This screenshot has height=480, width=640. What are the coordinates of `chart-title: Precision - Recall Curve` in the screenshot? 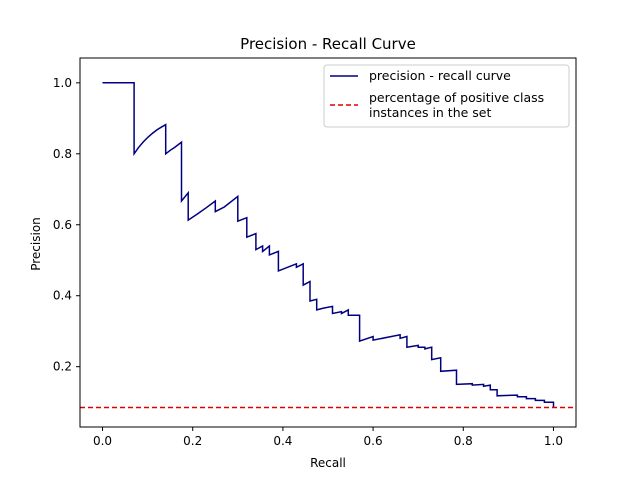 It's located at (328, 44).